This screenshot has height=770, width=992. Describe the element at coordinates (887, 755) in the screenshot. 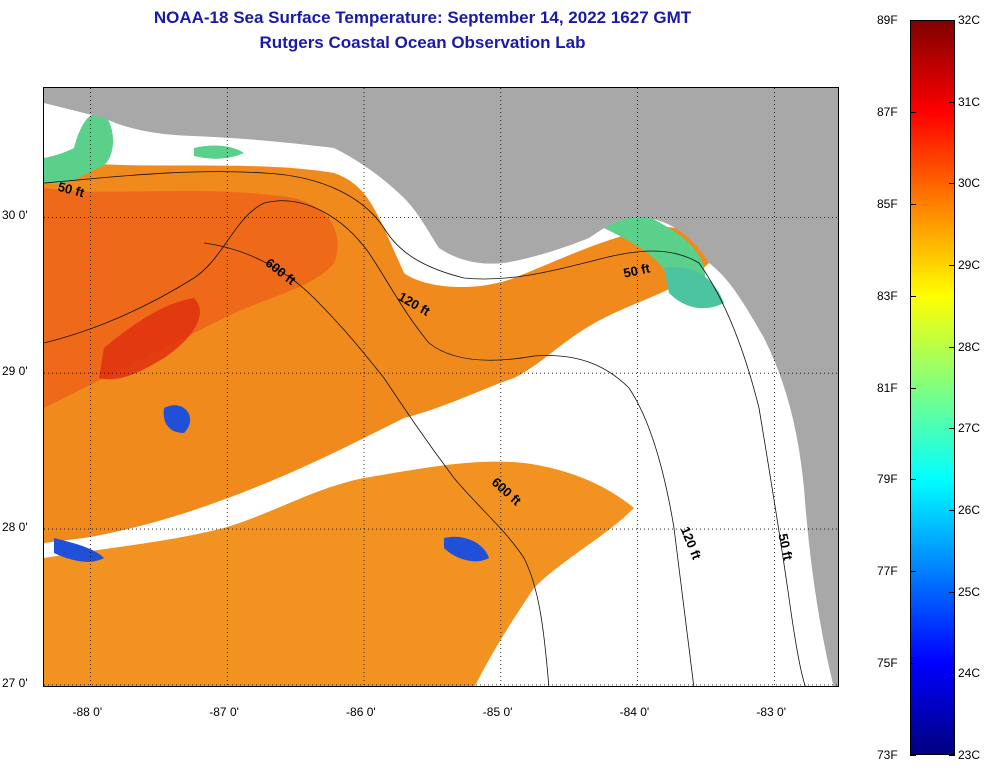

I see `fahrenheit-label: 73F` at that location.